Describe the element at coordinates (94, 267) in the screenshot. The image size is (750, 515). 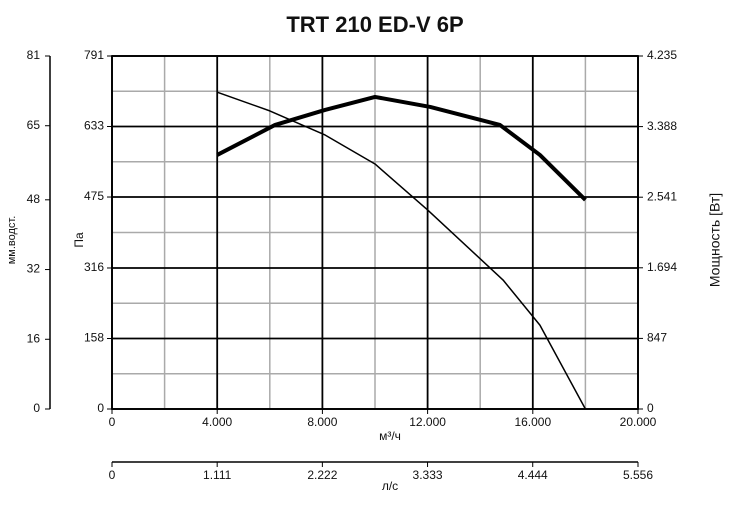
I see `y-tick-label: 316` at that location.